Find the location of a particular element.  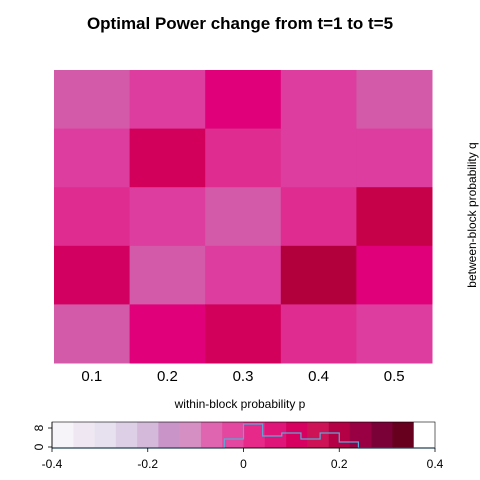

heatmap-cell-r5-c2 is located at coordinates (168, 333).